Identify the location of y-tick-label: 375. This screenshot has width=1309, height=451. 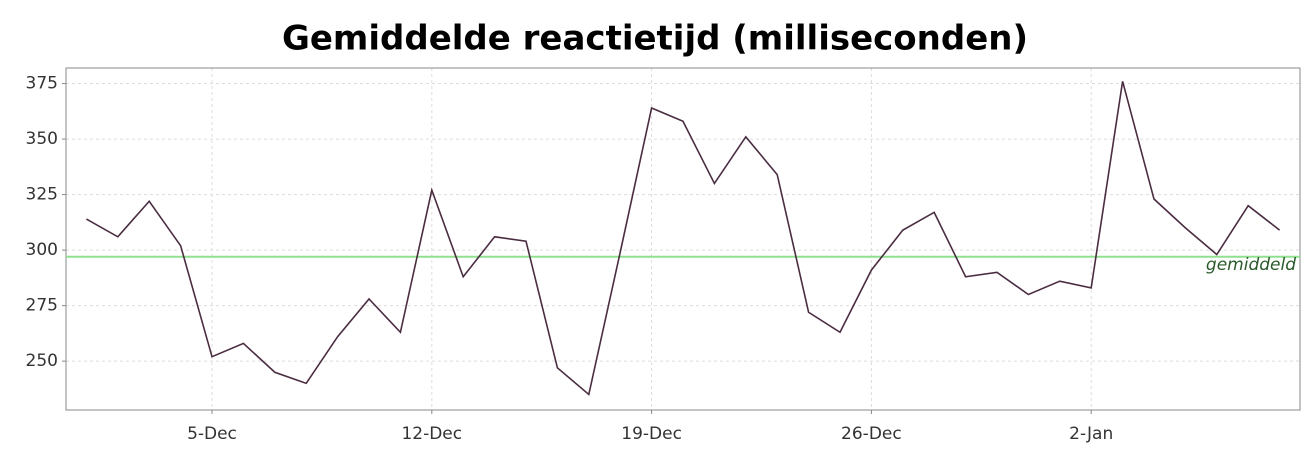
(42, 84).